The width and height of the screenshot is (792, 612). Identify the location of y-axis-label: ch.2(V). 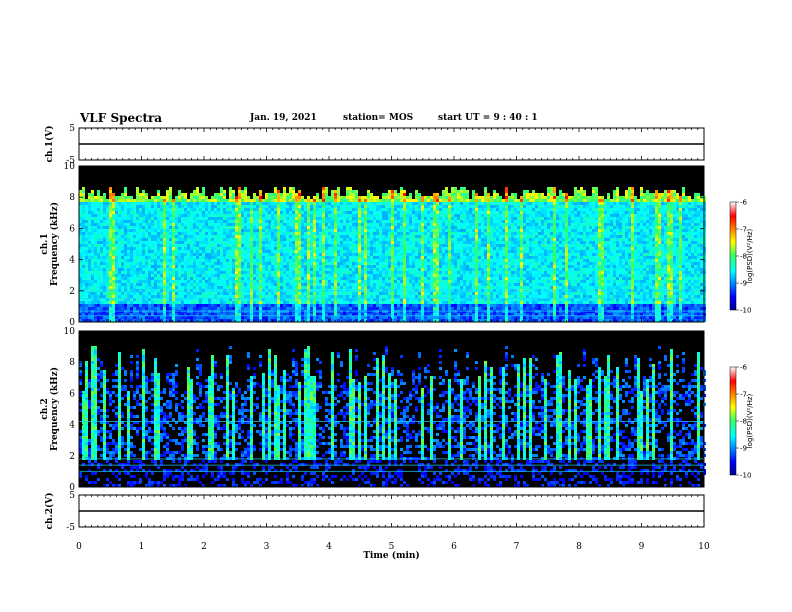
(49, 511).